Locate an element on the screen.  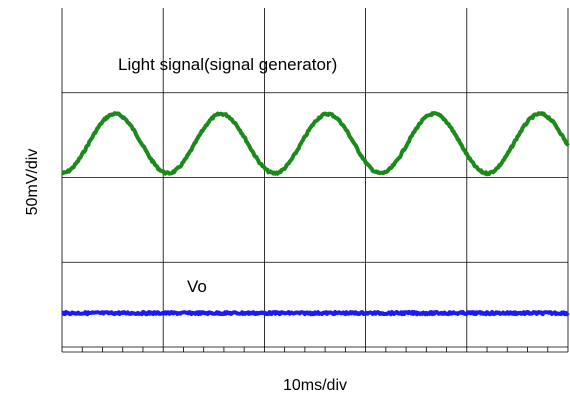
vo-annotation: Vo is located at coordinates (197, 286).